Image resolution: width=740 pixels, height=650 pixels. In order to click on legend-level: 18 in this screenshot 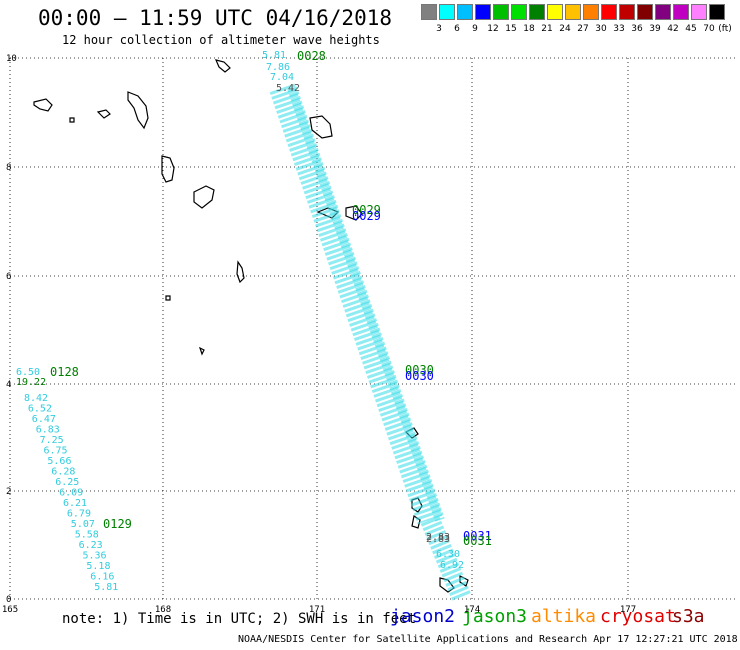, I will do `click(529, 29)`.